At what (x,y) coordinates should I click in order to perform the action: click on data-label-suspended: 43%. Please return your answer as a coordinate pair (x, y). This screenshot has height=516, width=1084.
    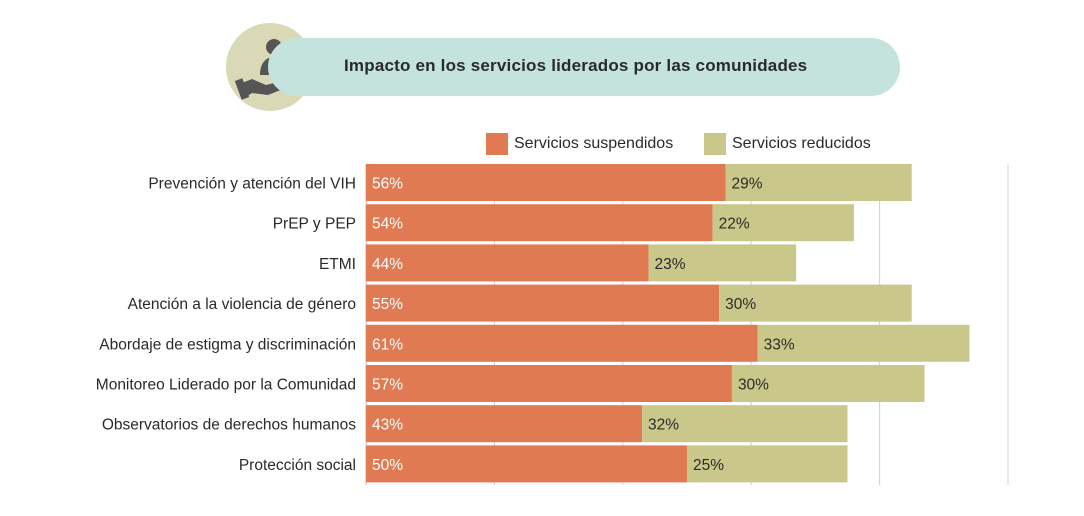
    Looking at the image, I should click on (387, 425).